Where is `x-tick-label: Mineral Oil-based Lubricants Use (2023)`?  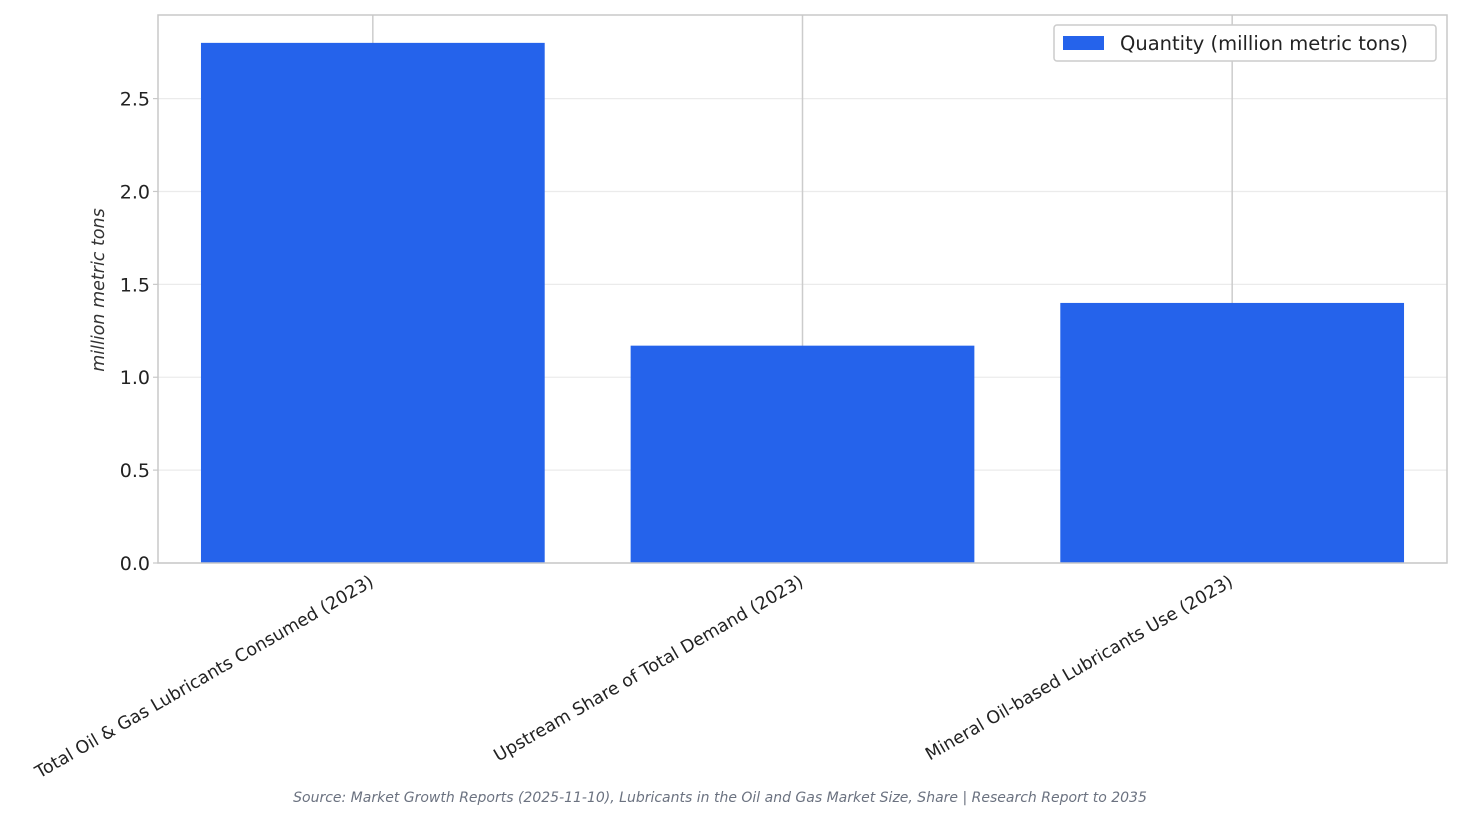 x-tick-label: Mineral Oil-based Lubricants Use (2023) is located at coordinates (1079, 668).